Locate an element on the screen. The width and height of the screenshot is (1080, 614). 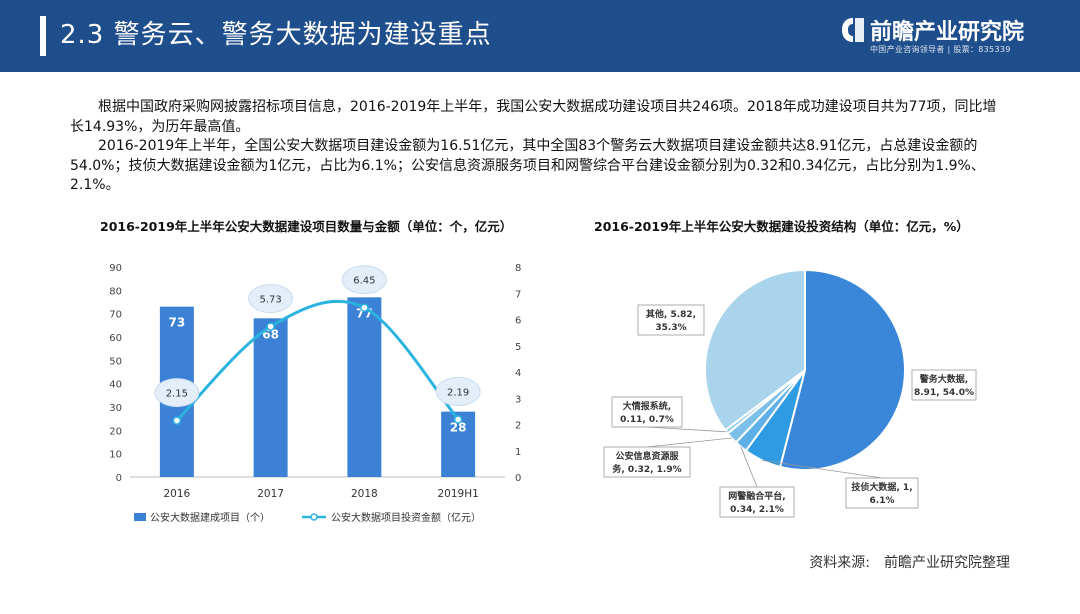
left-tick-label: 30 is located at coordinates (115, 408).